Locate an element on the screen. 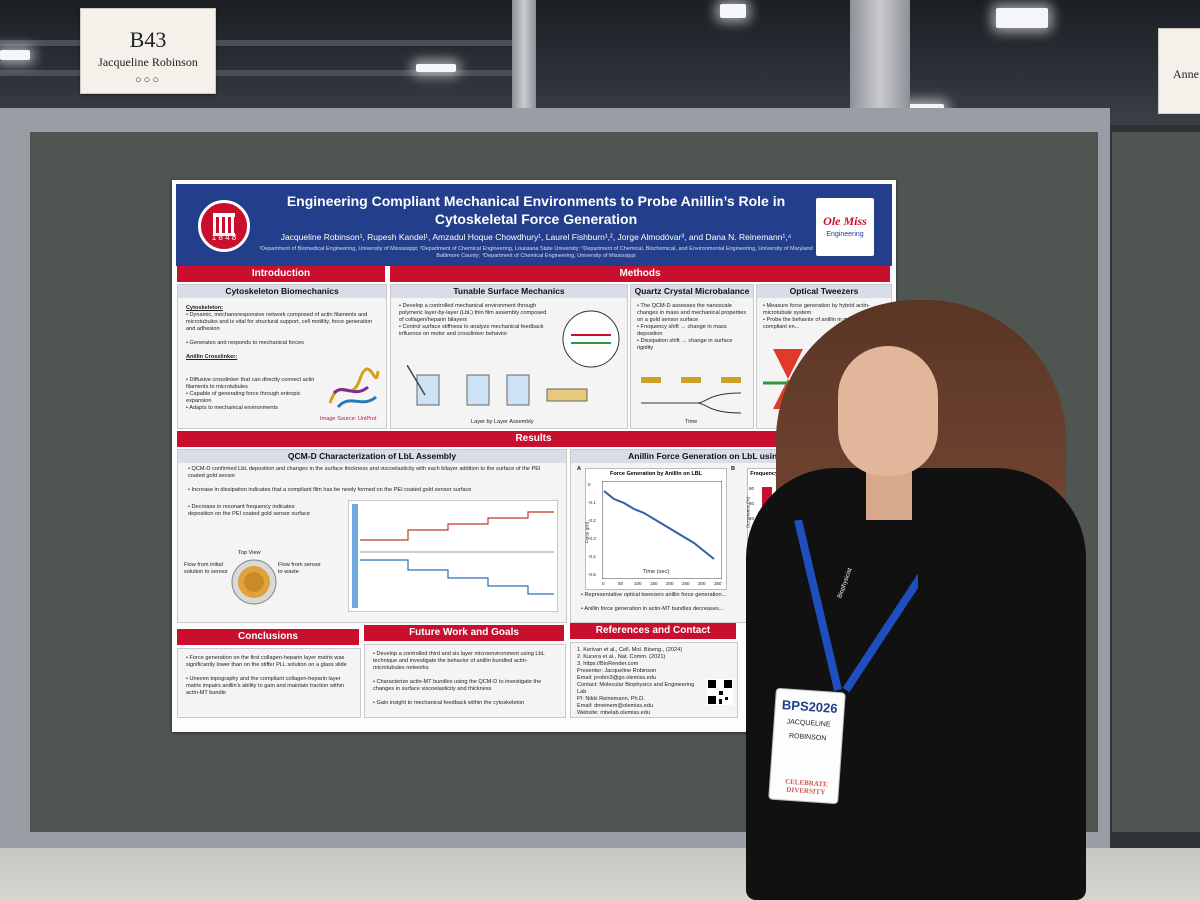  force-xtick: 200 is located at coordinates (670, 583).